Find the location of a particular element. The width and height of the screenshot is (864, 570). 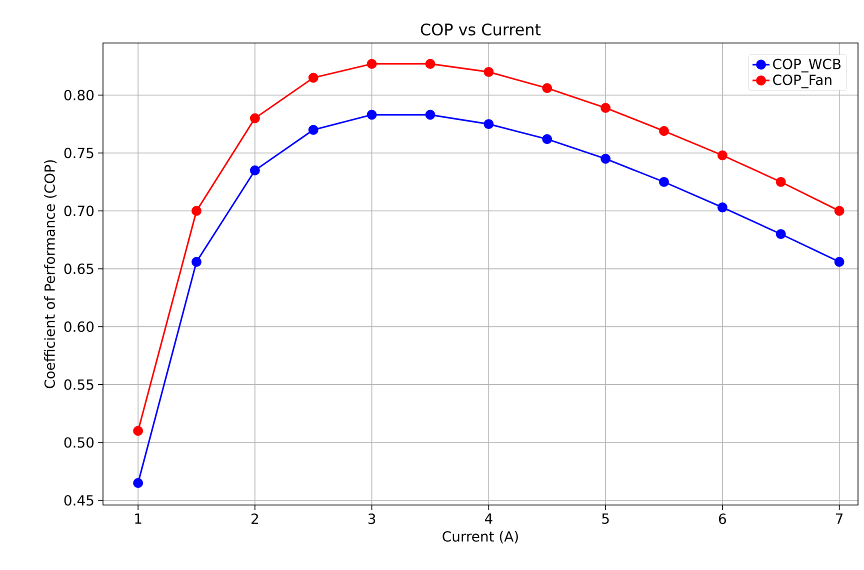

chart-title: COP vs Current is located at coordinates (480, 29).